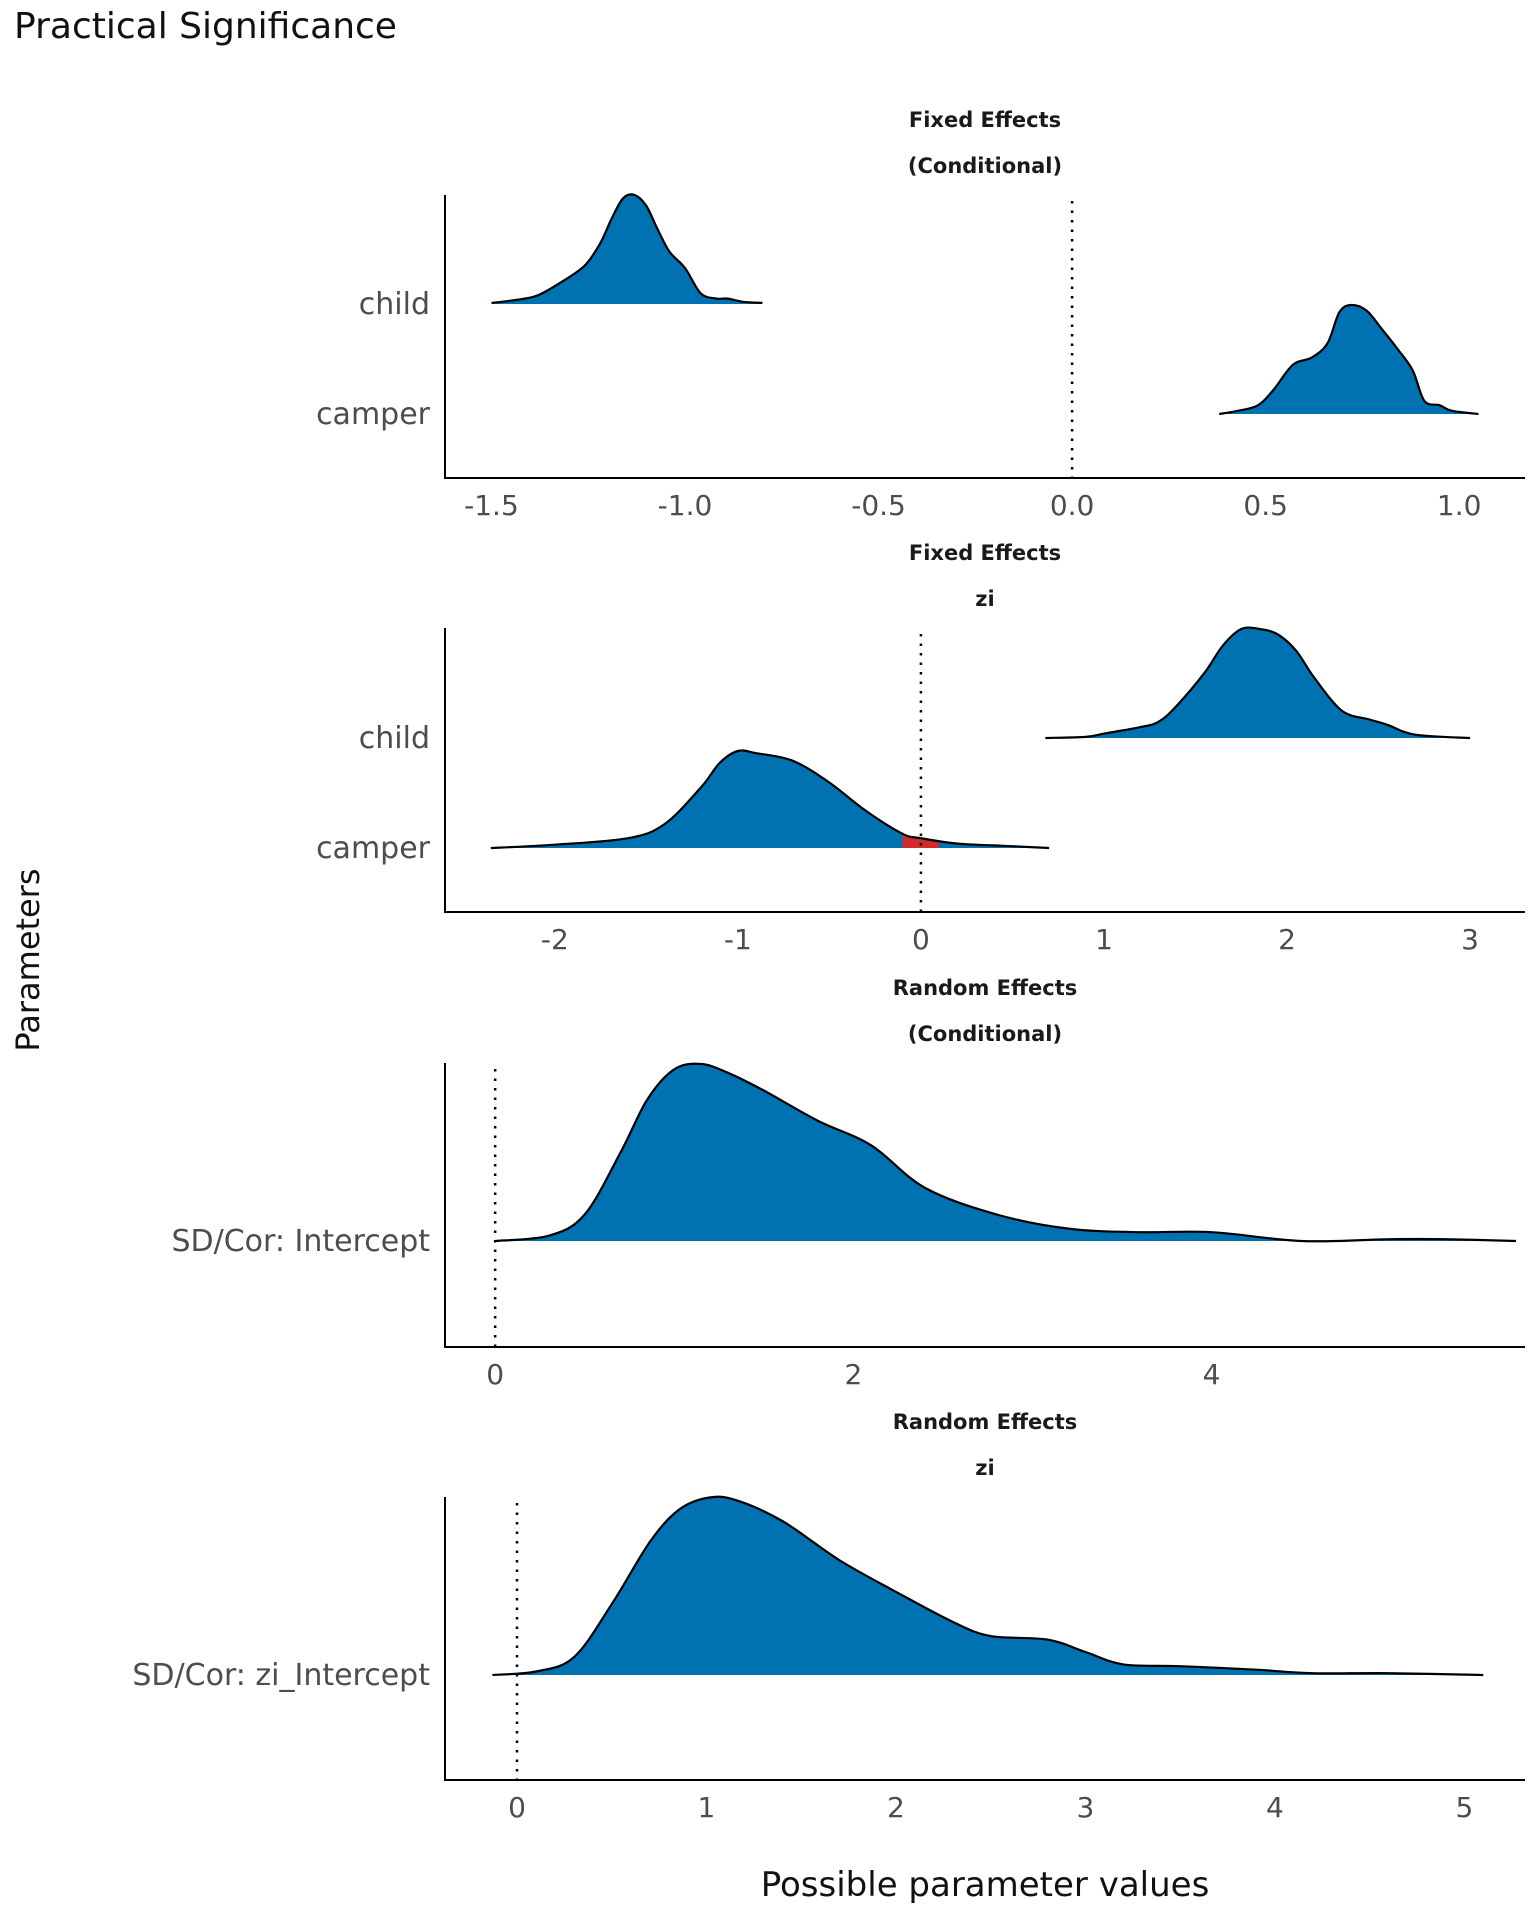  Describe the element at coordinates (555, 939) in the screenshot. I see `x-tick-label: -2` at that location.